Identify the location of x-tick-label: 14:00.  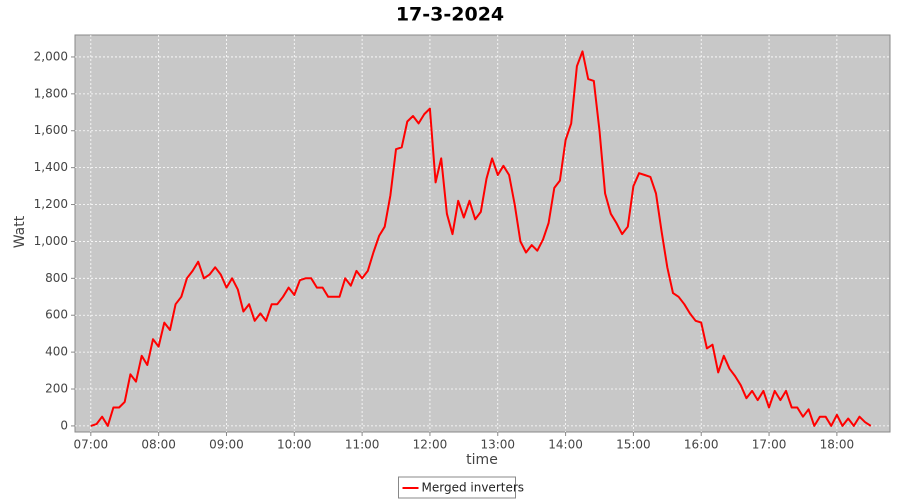
(565, 445).